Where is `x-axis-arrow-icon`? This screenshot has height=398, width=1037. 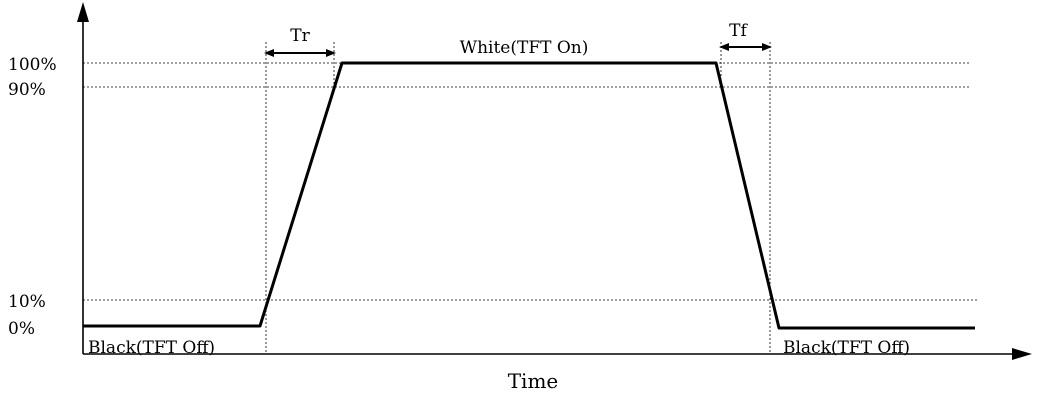 x-axis-arrow-icon is located at coordinates (1022, 354).